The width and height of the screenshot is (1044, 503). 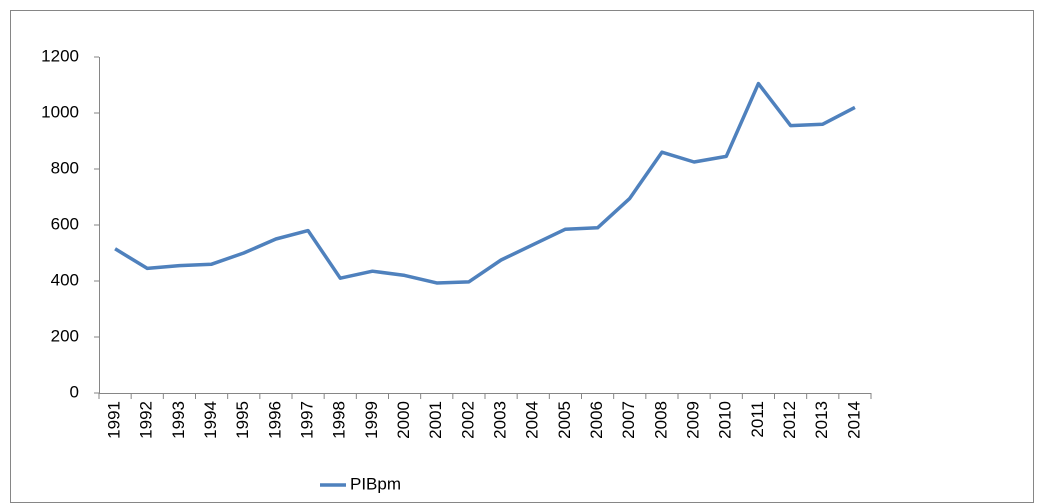 I want to click on y-tick-label: 1200, so click(x=60, y=55).